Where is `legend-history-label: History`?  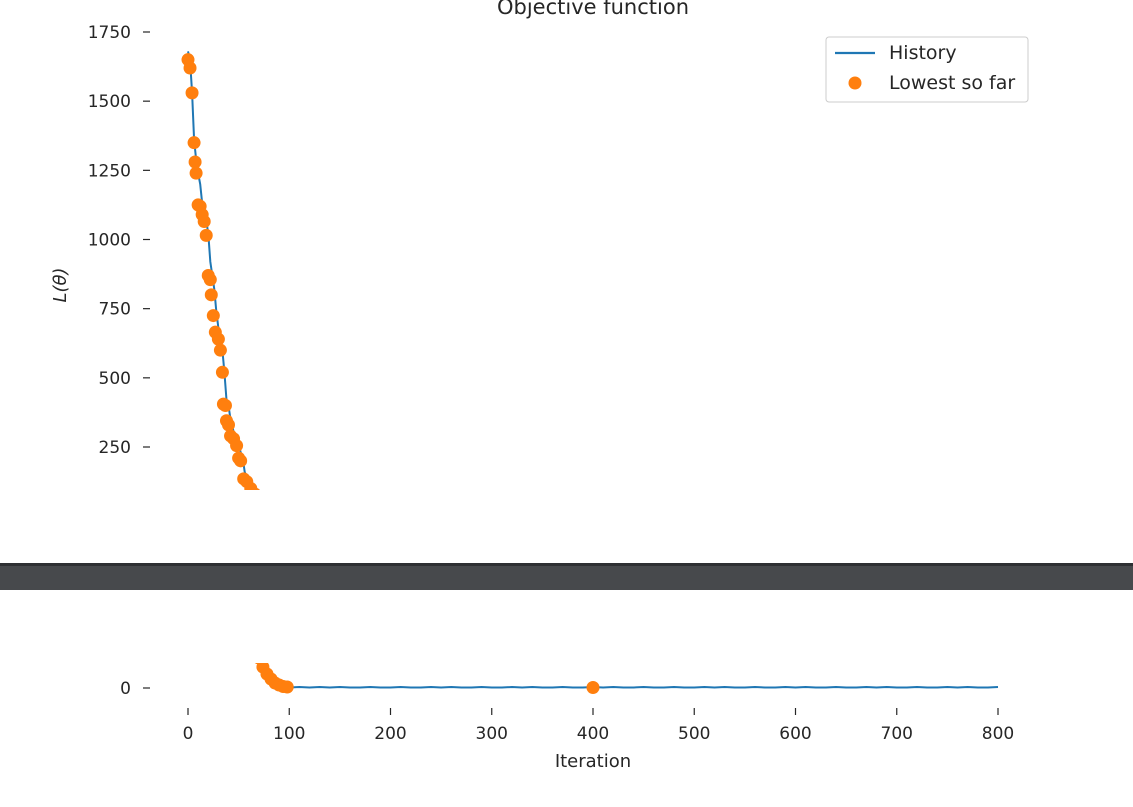
legend-history-label: History is located at coordinates (923, 53).